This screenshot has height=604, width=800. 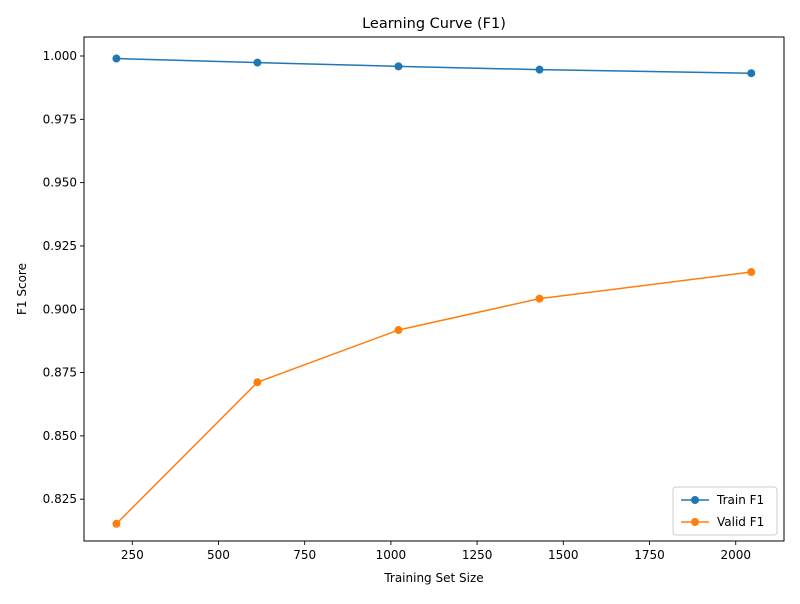 What do you see at coordinates (649, 555) in the screenshot?
I see `x-tick-label: 1750` at bounding box center [649, 555].